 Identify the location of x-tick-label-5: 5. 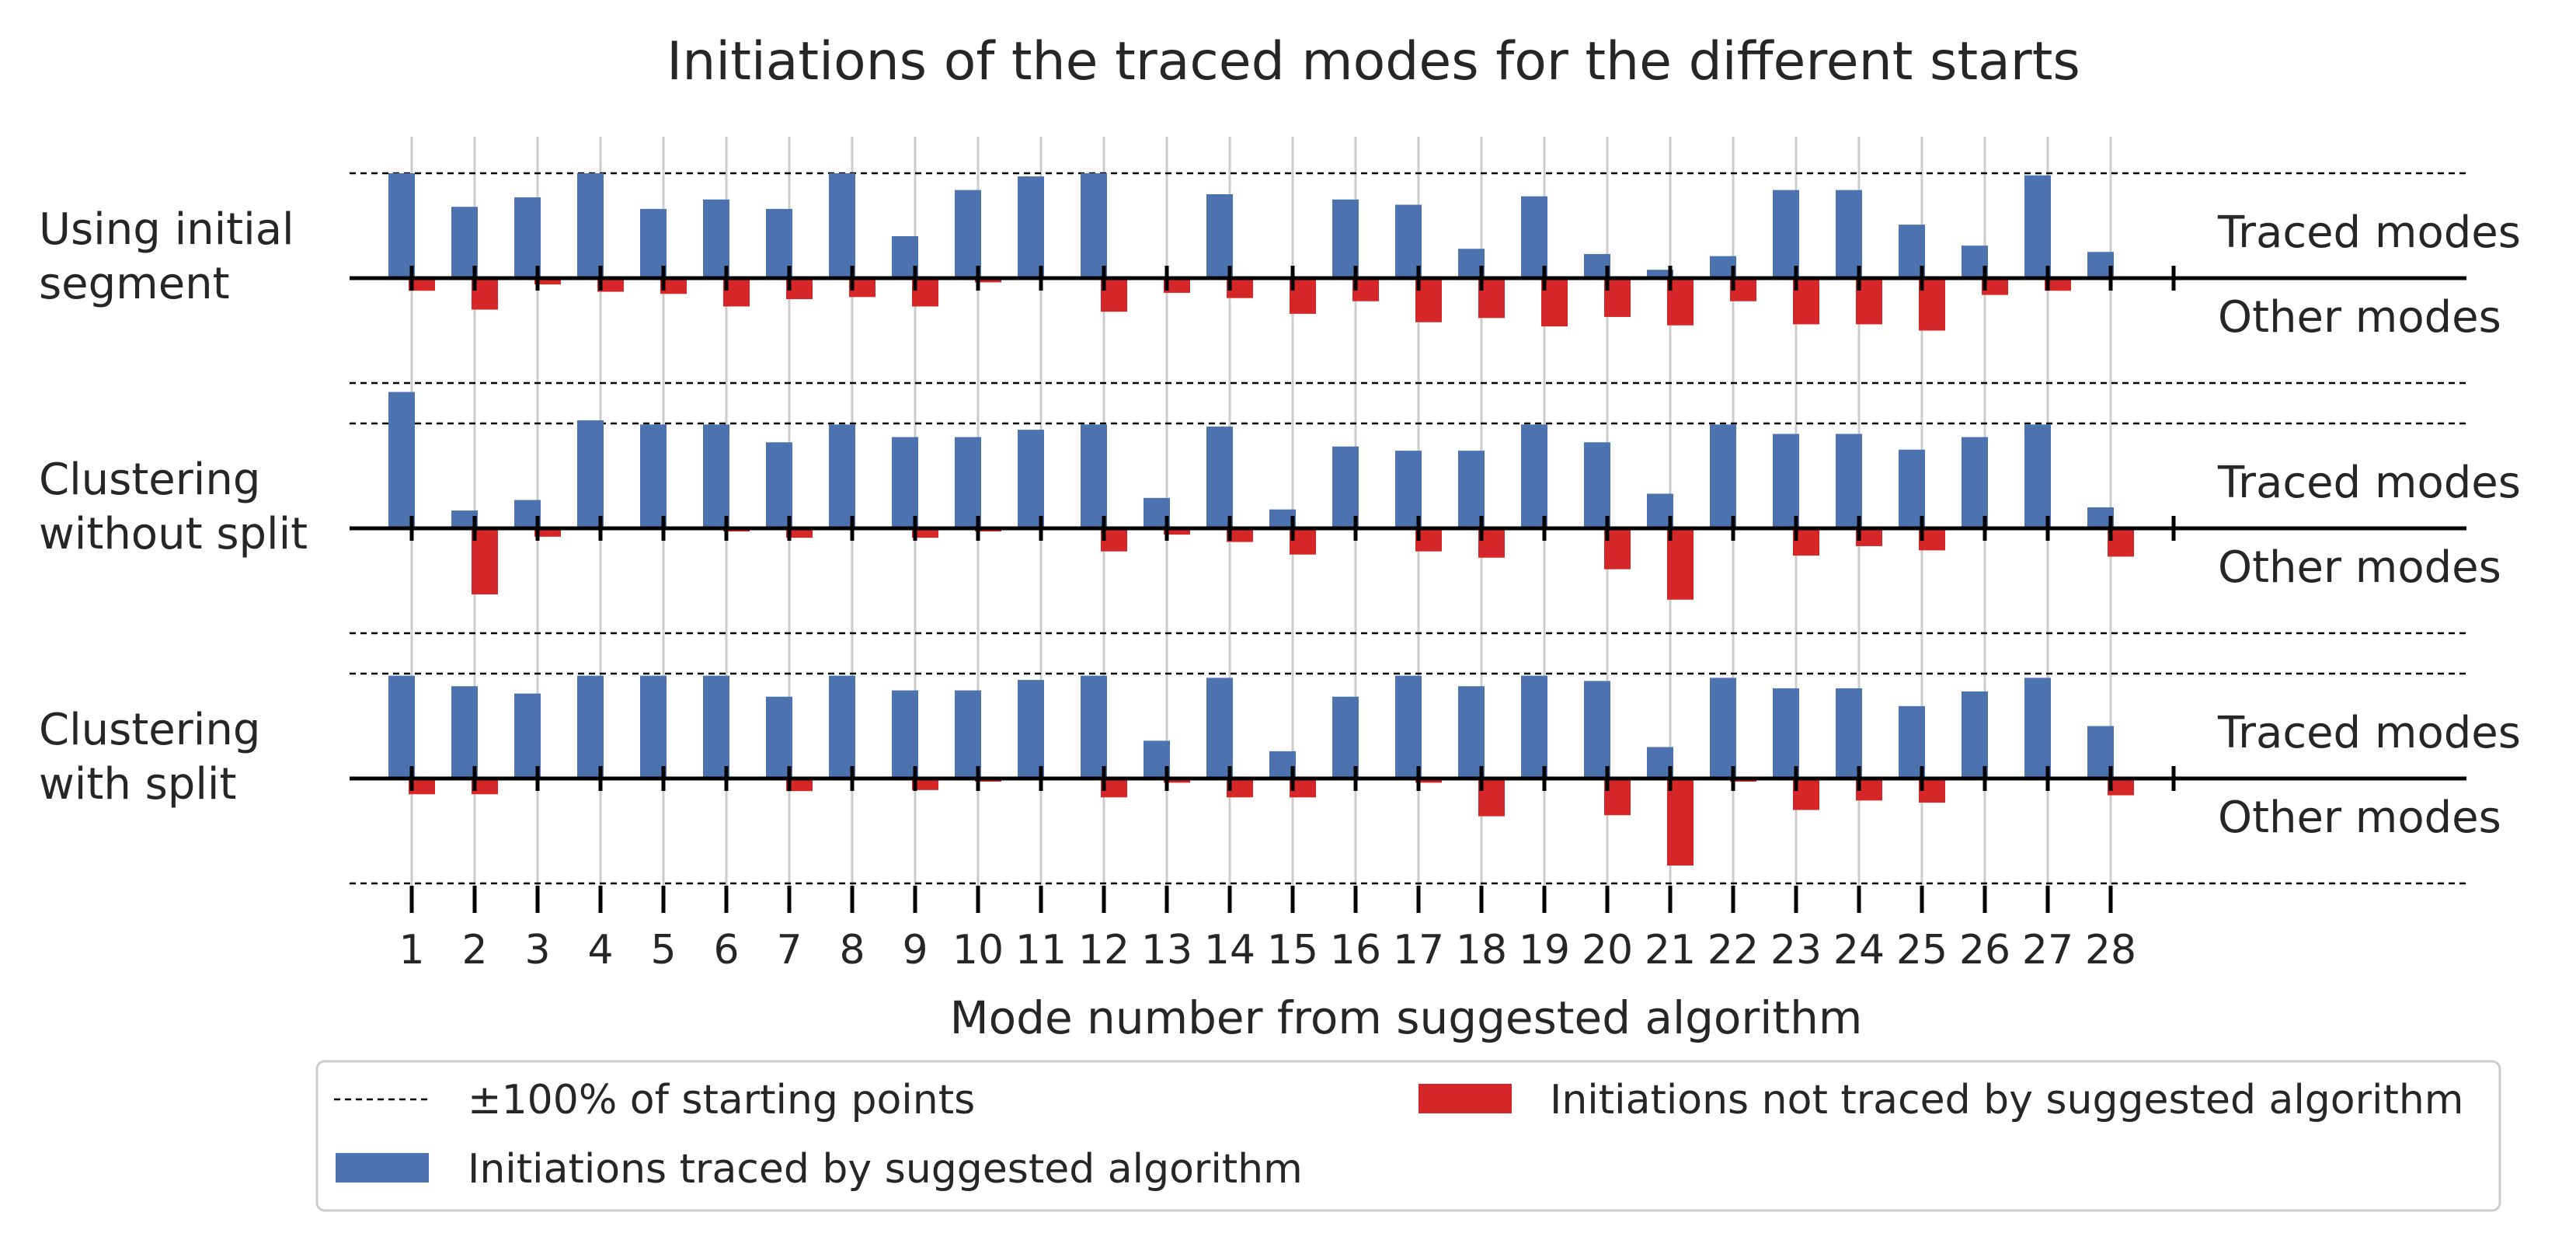
(663, 950).